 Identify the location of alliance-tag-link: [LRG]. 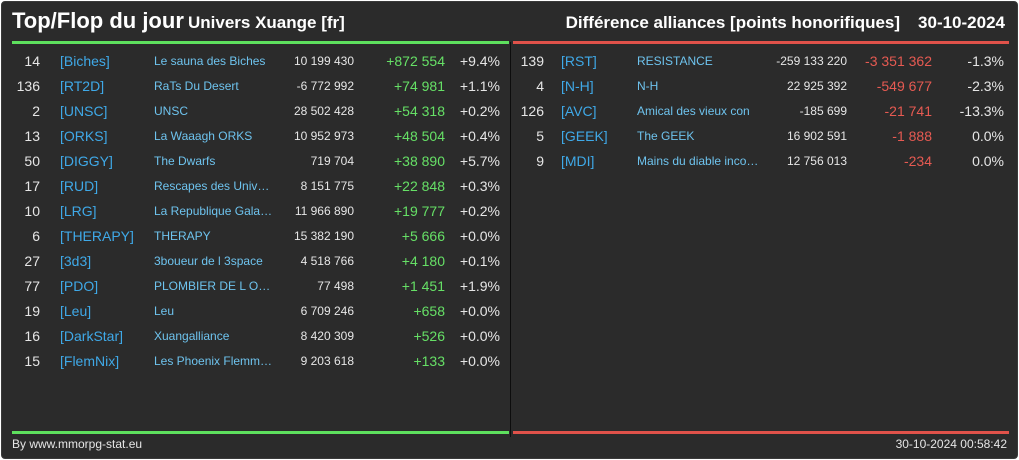
(78, 211).